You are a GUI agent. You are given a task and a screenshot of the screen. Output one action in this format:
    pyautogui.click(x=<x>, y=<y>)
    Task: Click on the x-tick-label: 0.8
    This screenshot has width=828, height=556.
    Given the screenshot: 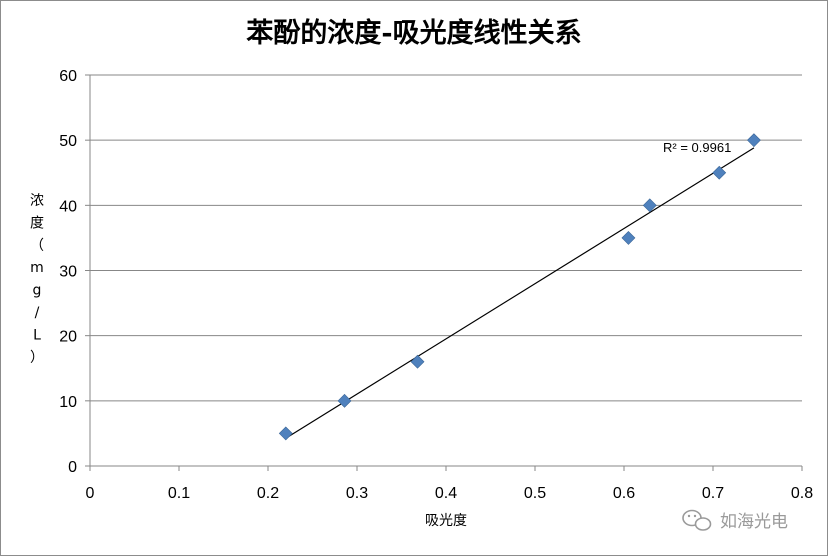 What is the action you would take?
    pyautogui.click(x=802, y=493)
    